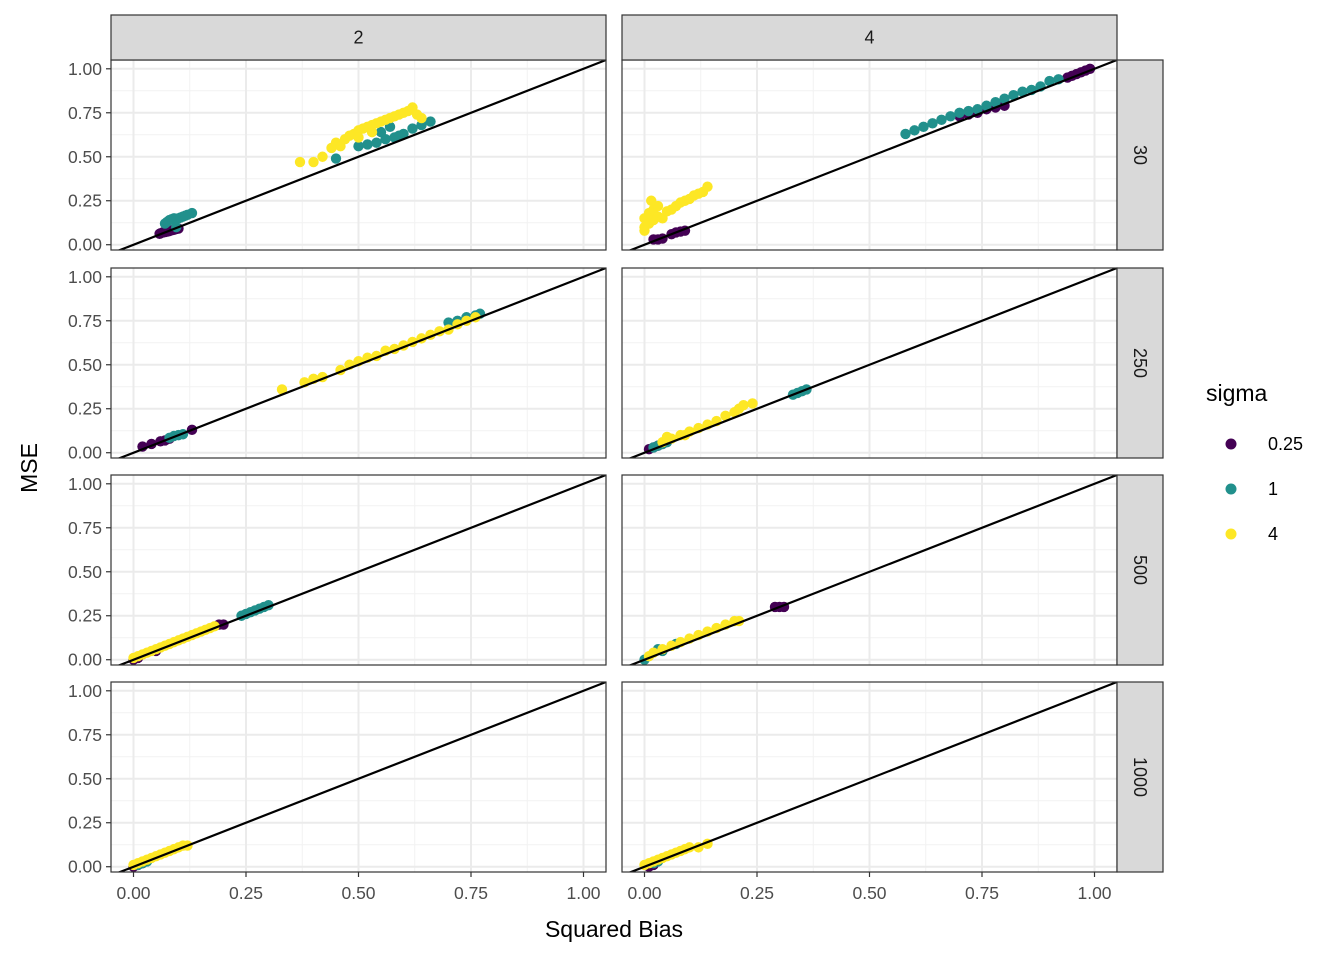 The image size is (1344, 960). Describe the element at coordinates (133, 893) in the screenshot. I see `x-tick-label: 0.00` at that location.